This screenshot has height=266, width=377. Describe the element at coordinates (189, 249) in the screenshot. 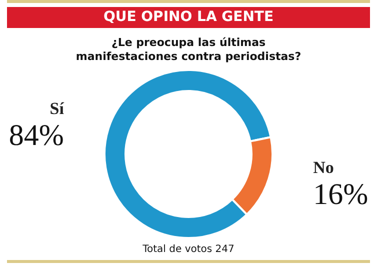

I see `text: Total de votos 247` at that location.